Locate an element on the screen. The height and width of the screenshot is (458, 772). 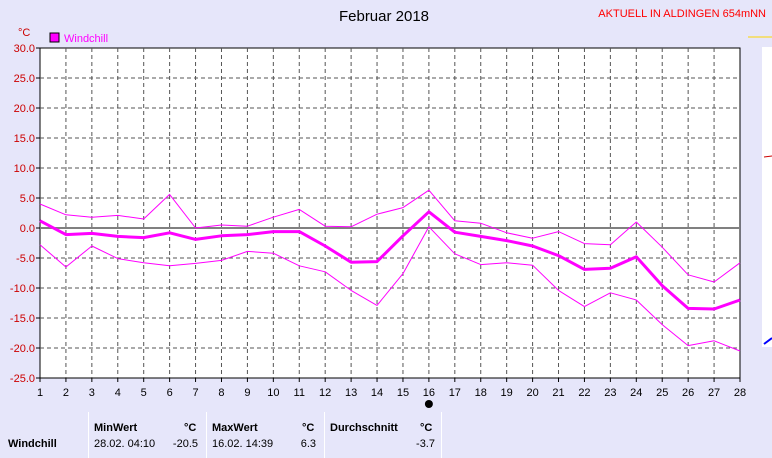
x-tick-label: 26 is located at coordinates (688, 393).